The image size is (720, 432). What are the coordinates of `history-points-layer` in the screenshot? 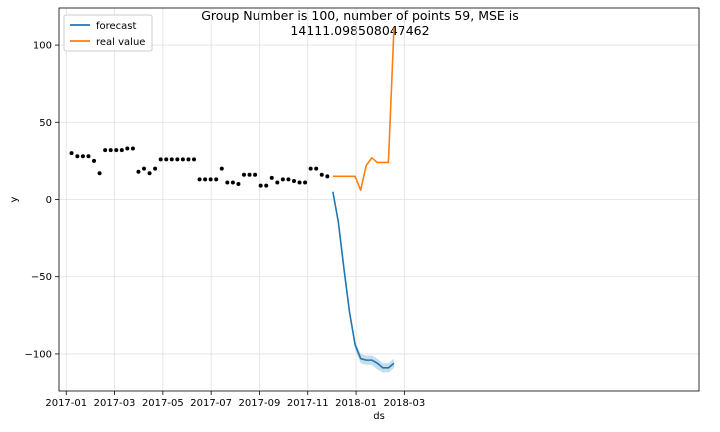 It's located at (199, 167).